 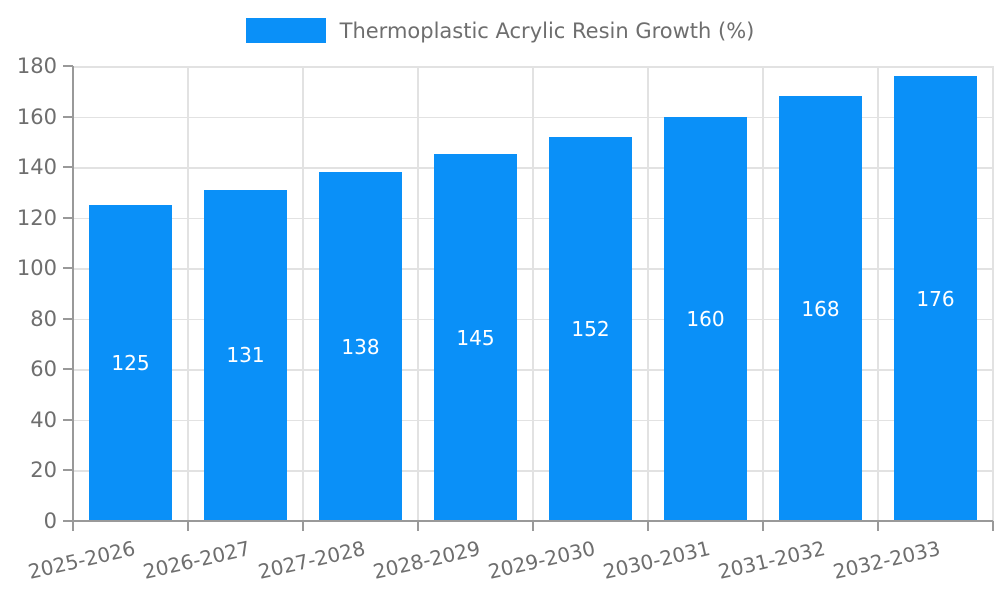 I want to click on bar: 176, so click(x=935, y=298).